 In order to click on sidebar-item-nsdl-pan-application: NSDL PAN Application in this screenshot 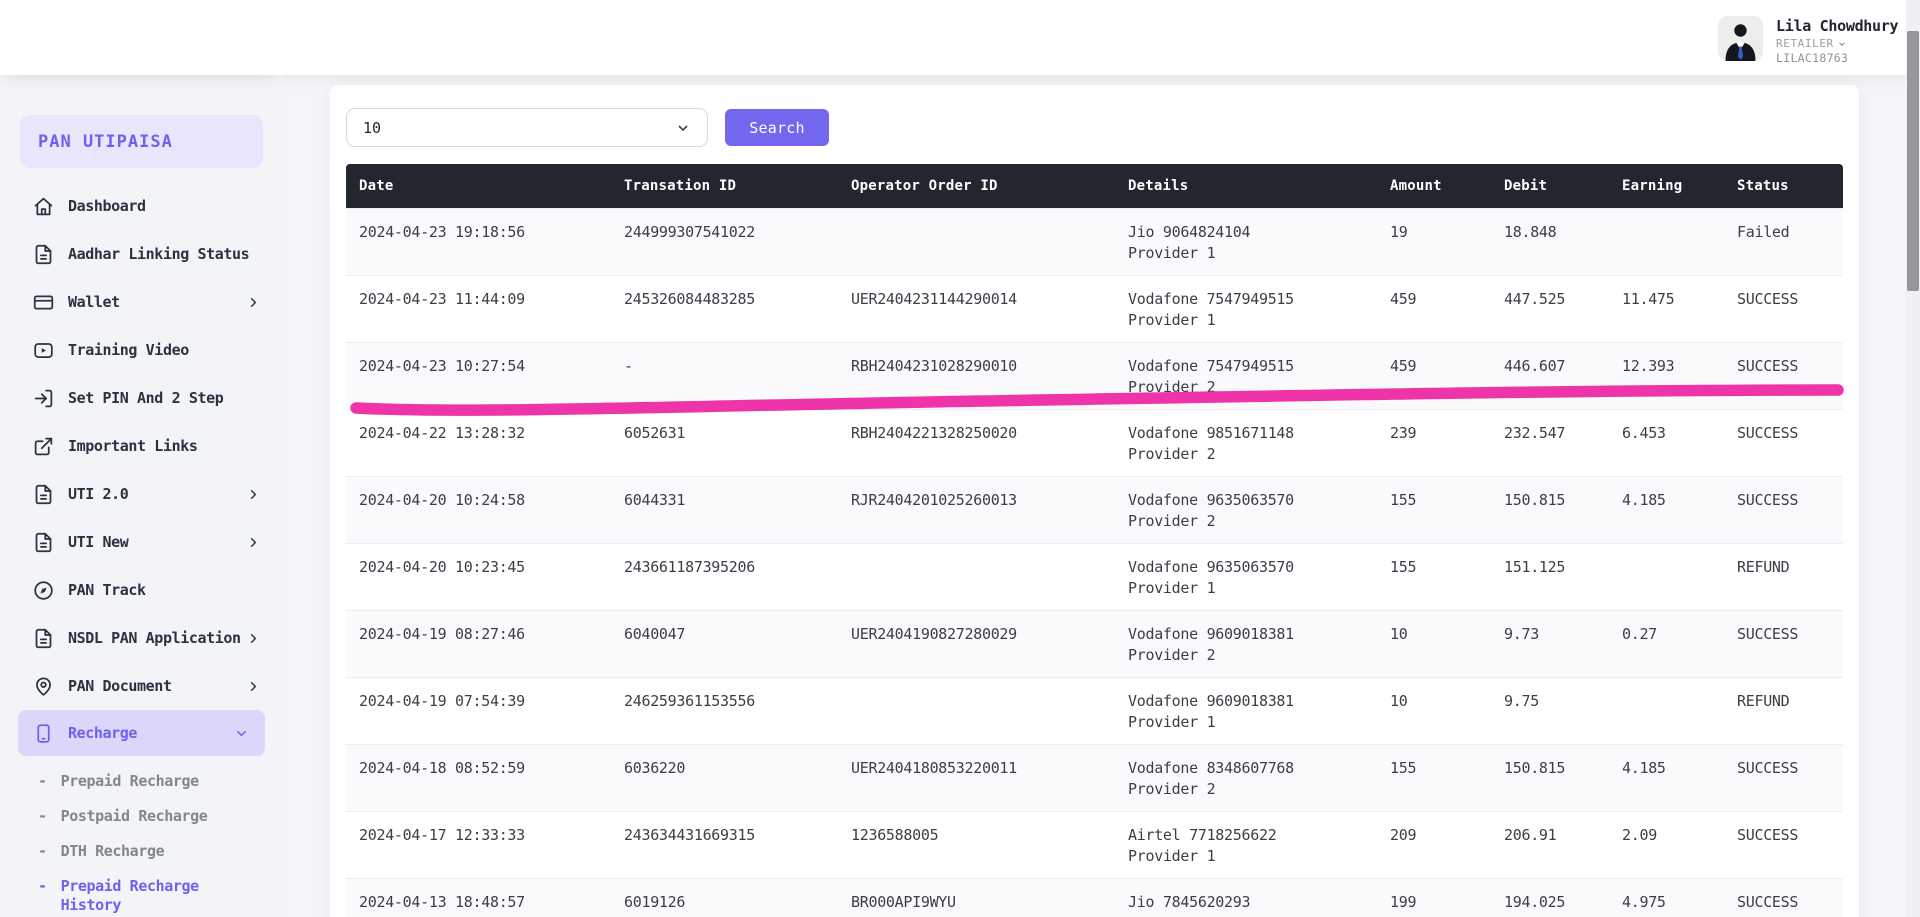, I will do `click(141, 638)`.